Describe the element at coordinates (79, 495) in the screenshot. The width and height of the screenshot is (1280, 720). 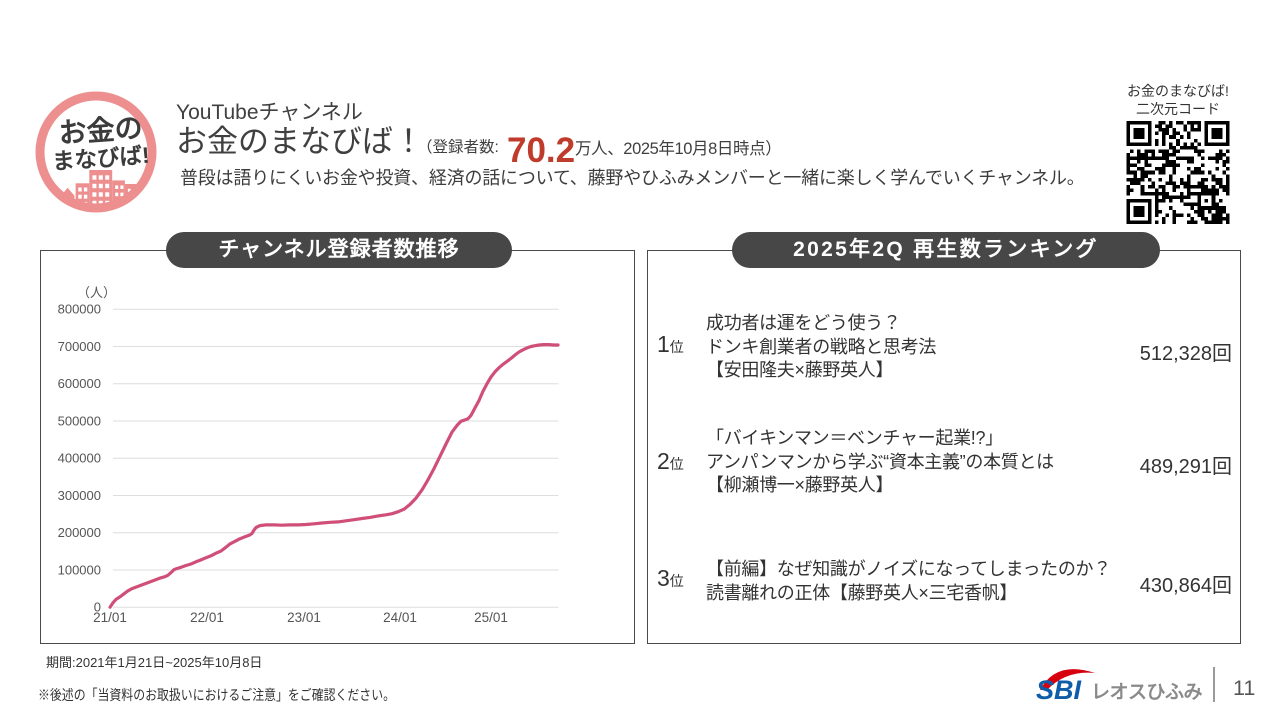
I see `svg-text: 300000` at that location.